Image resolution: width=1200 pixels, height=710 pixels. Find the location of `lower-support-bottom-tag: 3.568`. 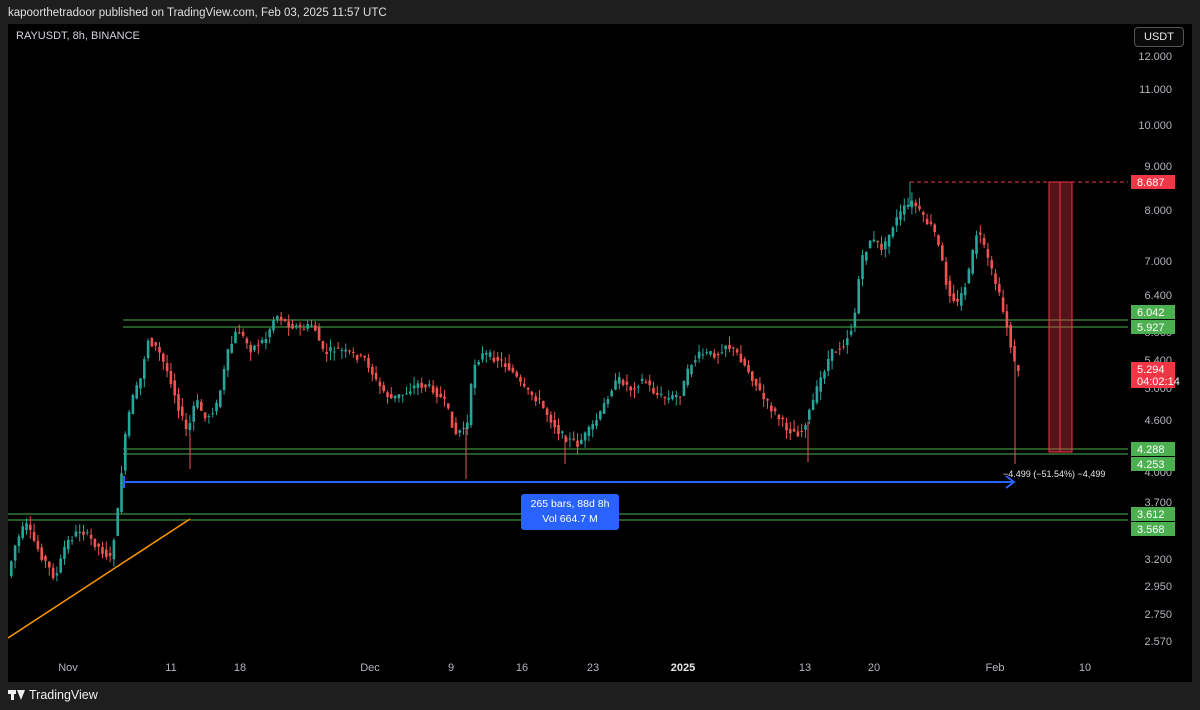

lower-support-bottom-tag: 3.568 is located at coordinates (1153, 529).